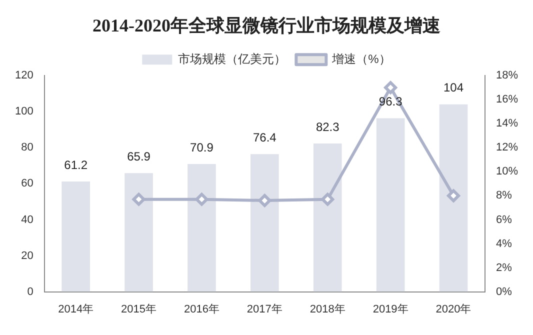  Describe the element at coordinates (507, 172) in the screenshot. I see `y2-tick-label: 10%` at that location.